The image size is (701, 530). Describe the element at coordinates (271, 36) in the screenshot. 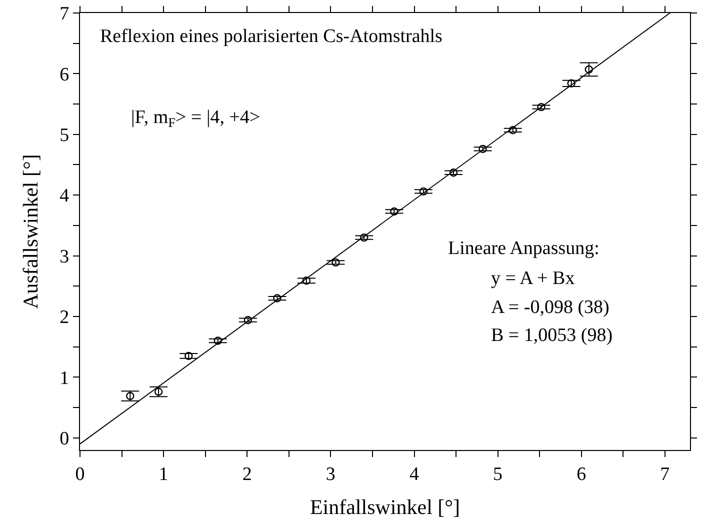

I see `annotation: Reflexion eines polarisierten Cs-Atomstrahls` at that location.